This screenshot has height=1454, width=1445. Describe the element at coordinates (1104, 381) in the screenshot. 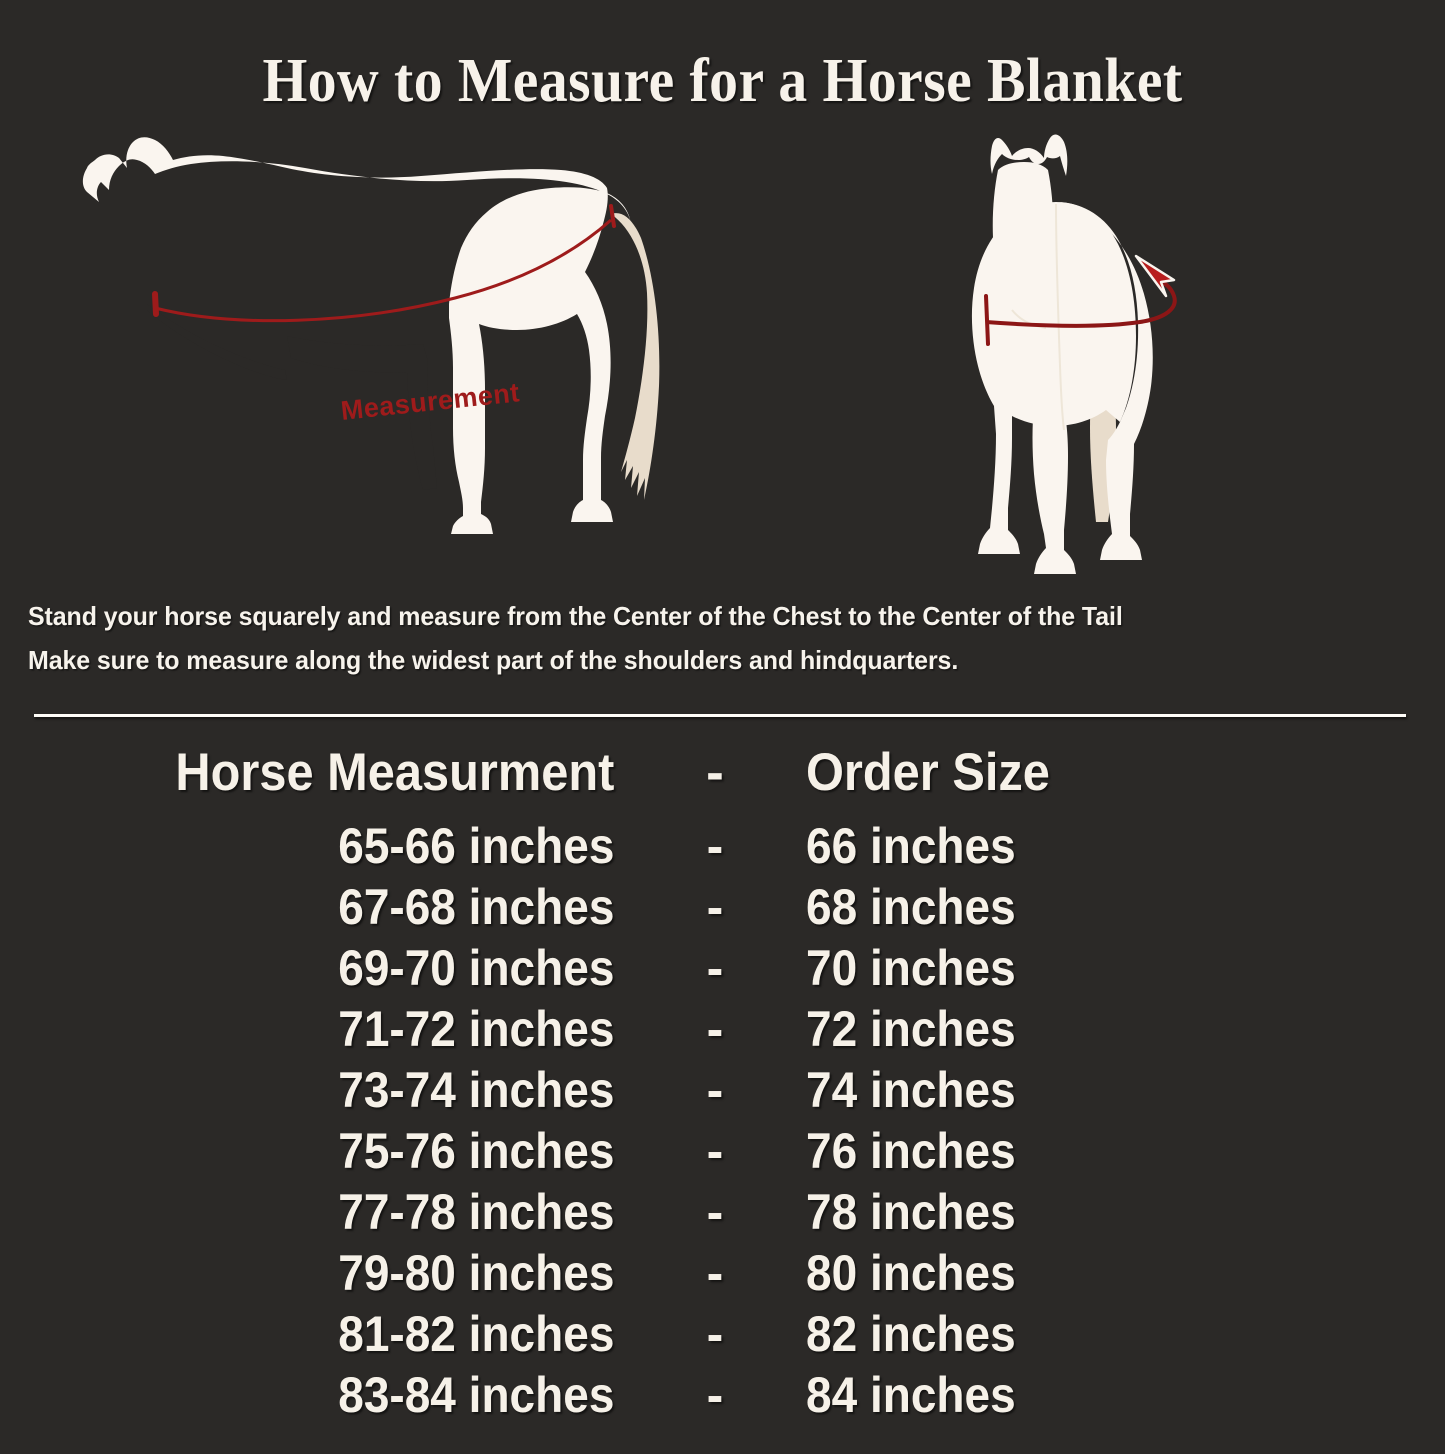

I see `horse-rear-body` at that location.